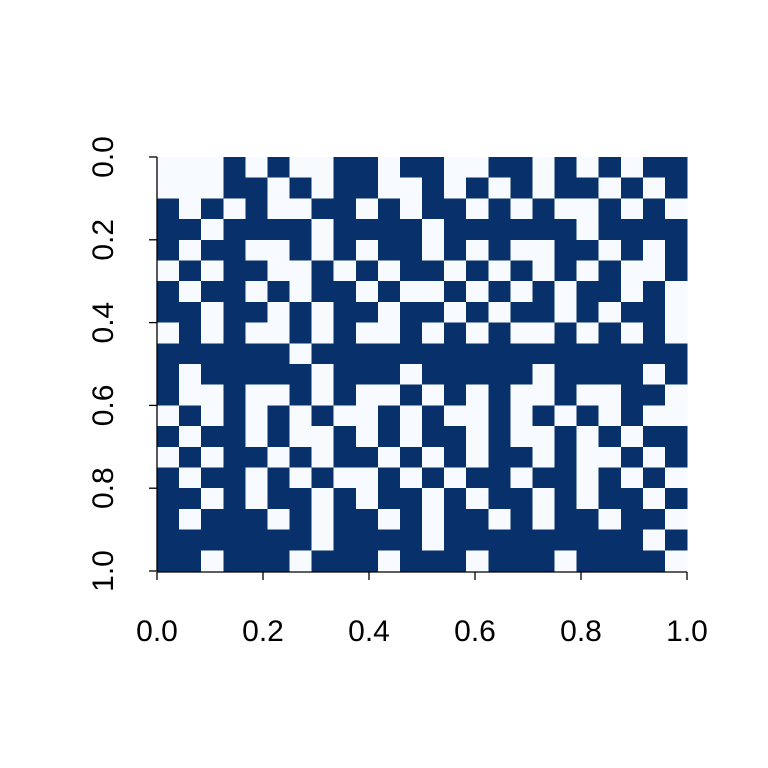  What do you see at coordinates (263, 631) in the screenshot?
I see `x-tick-label: 0.2` at bounding box center [263, 631].